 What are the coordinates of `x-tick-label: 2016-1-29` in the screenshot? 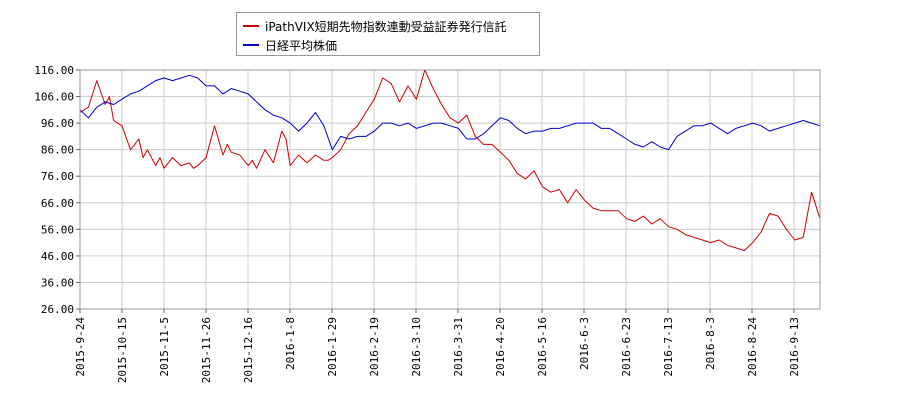 It's located at (332, 347).